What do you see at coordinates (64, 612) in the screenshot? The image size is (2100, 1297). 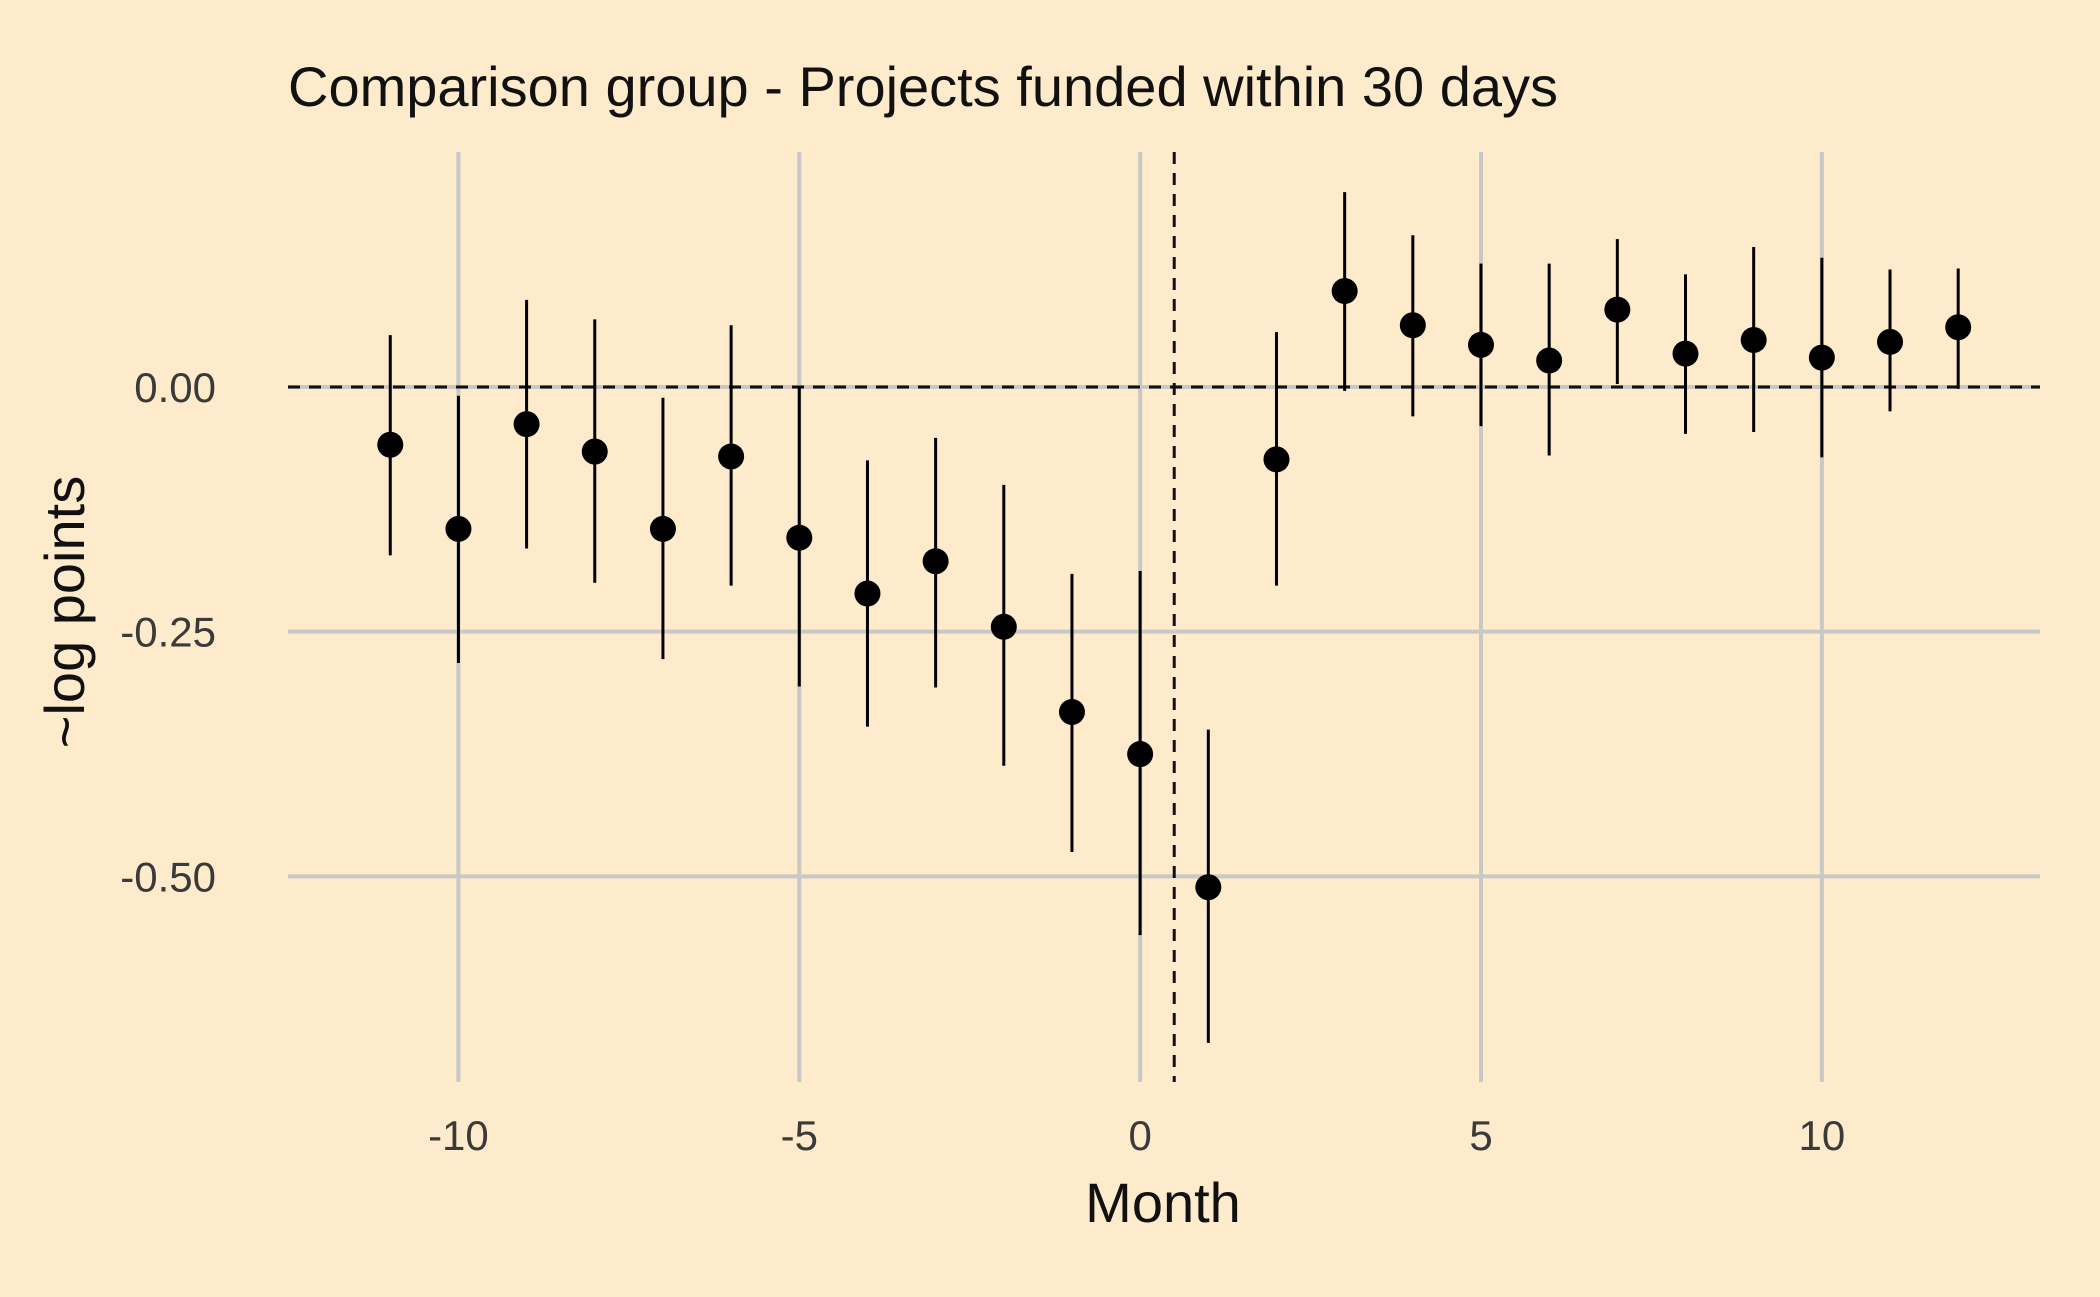 I see `y-axis-title: ~log points` at bounding box center [64, 612].